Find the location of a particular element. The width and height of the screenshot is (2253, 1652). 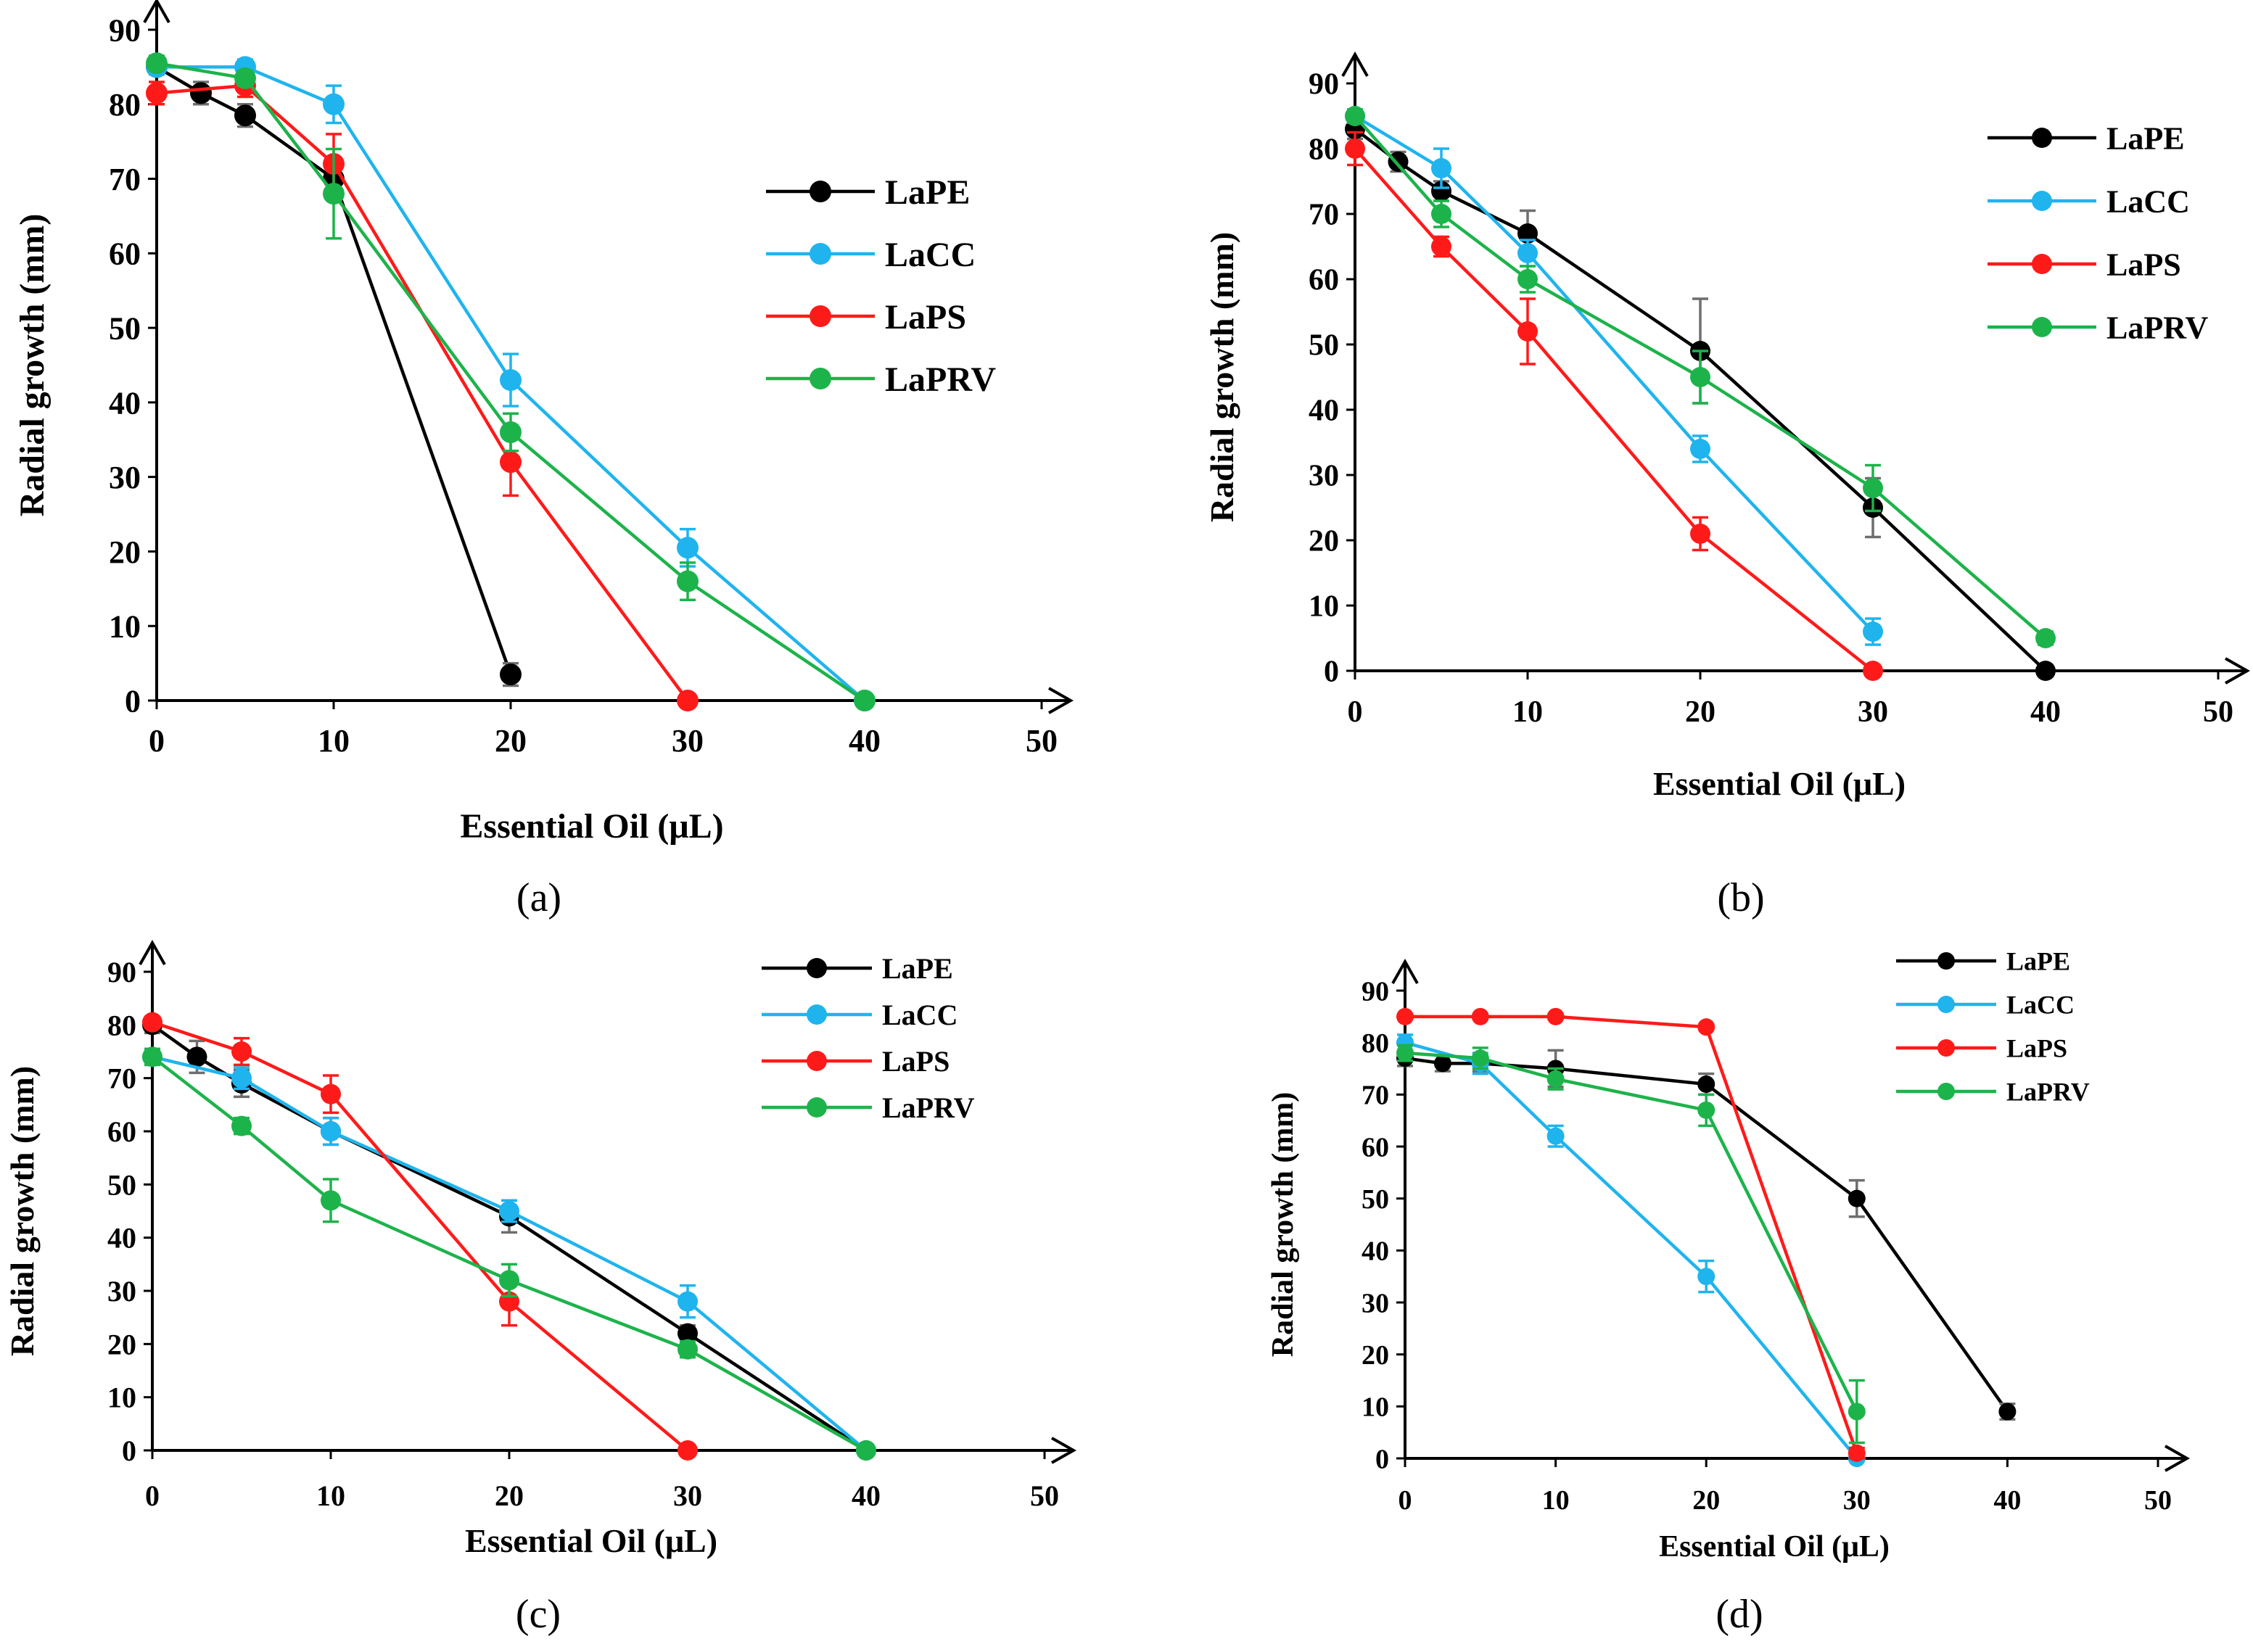

y-tick-label: 50 is located at coordinates (1324, 346).